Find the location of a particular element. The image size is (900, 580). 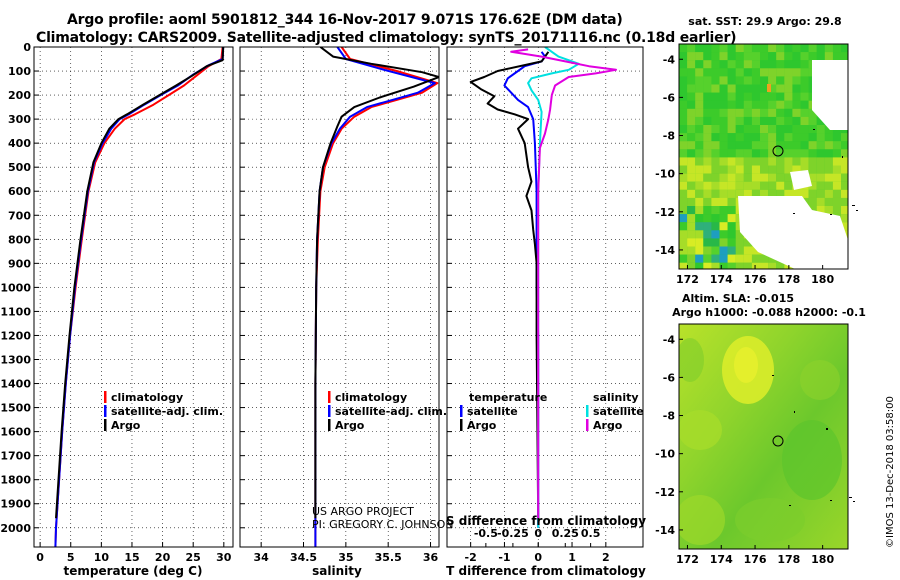

lat-tick-label: -14 is located at coordinates (665, 530).